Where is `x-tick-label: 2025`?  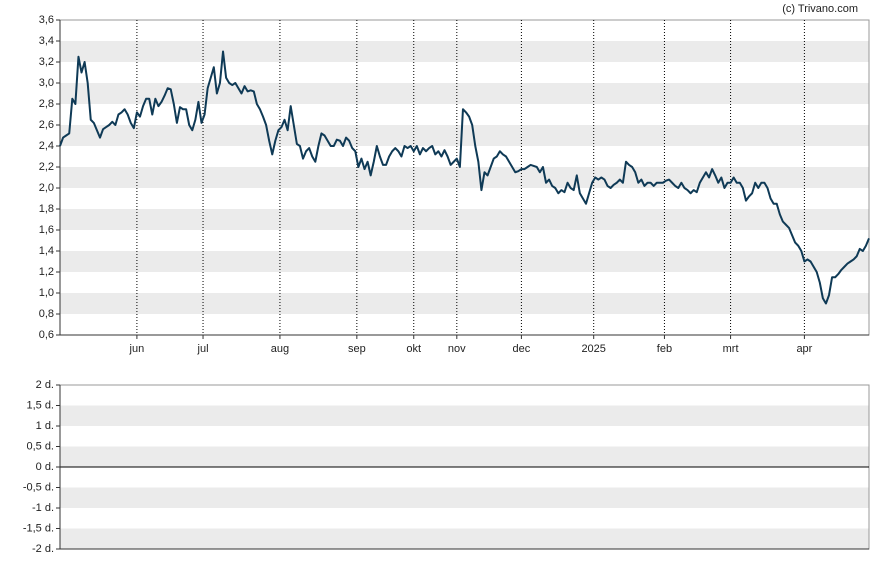 x-tick-label: 2025 is located at coordinates (593, 349).